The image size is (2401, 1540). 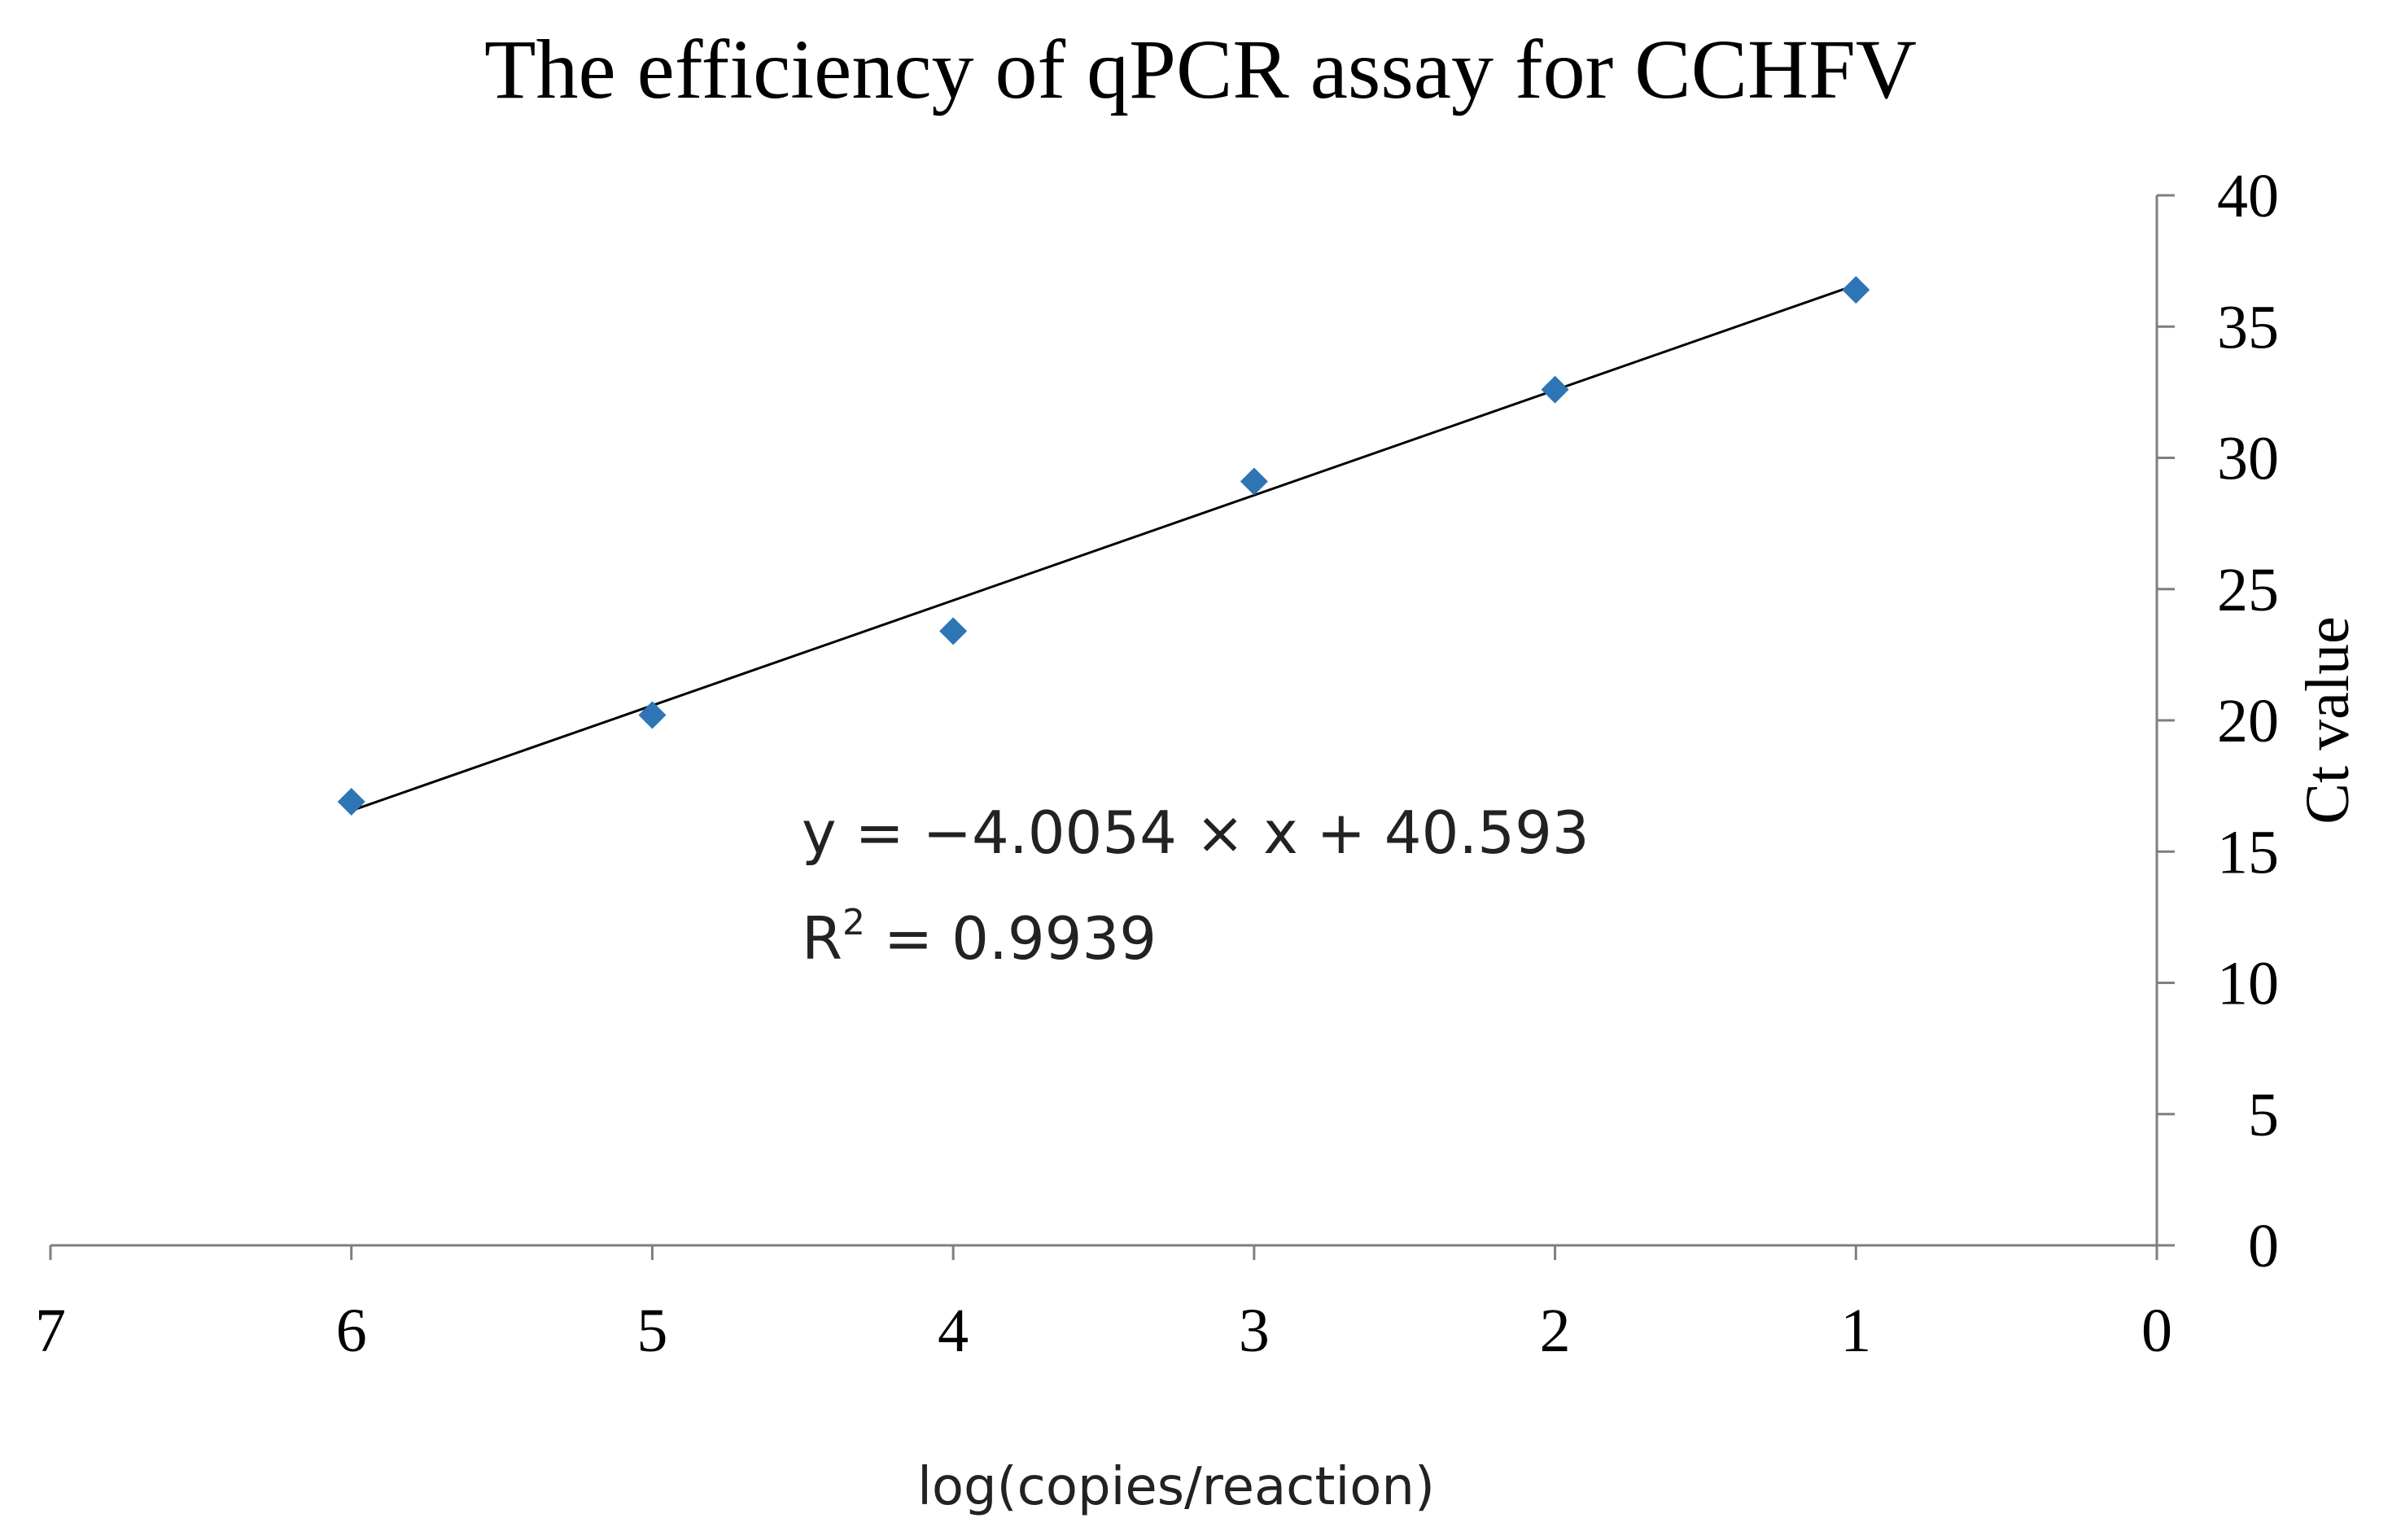 I want to click on x-tick-label: 2, so click(x=1555, y=1331).